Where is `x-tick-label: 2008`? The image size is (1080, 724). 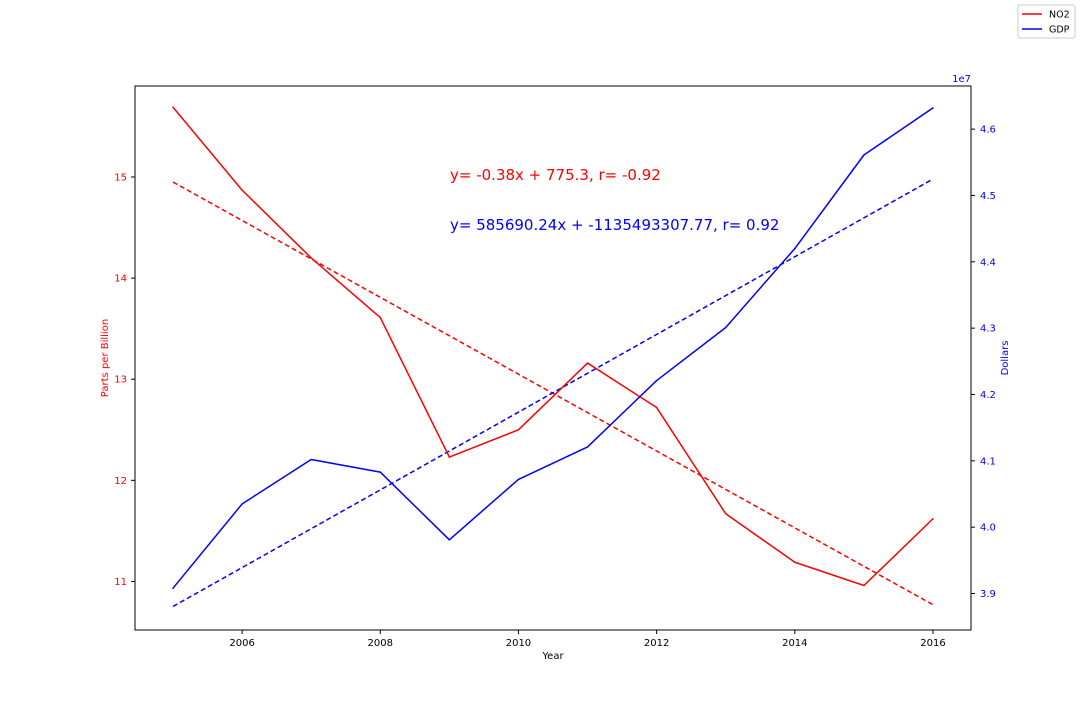 x-tick-label: 2008 is located at coordinates (380, 643).